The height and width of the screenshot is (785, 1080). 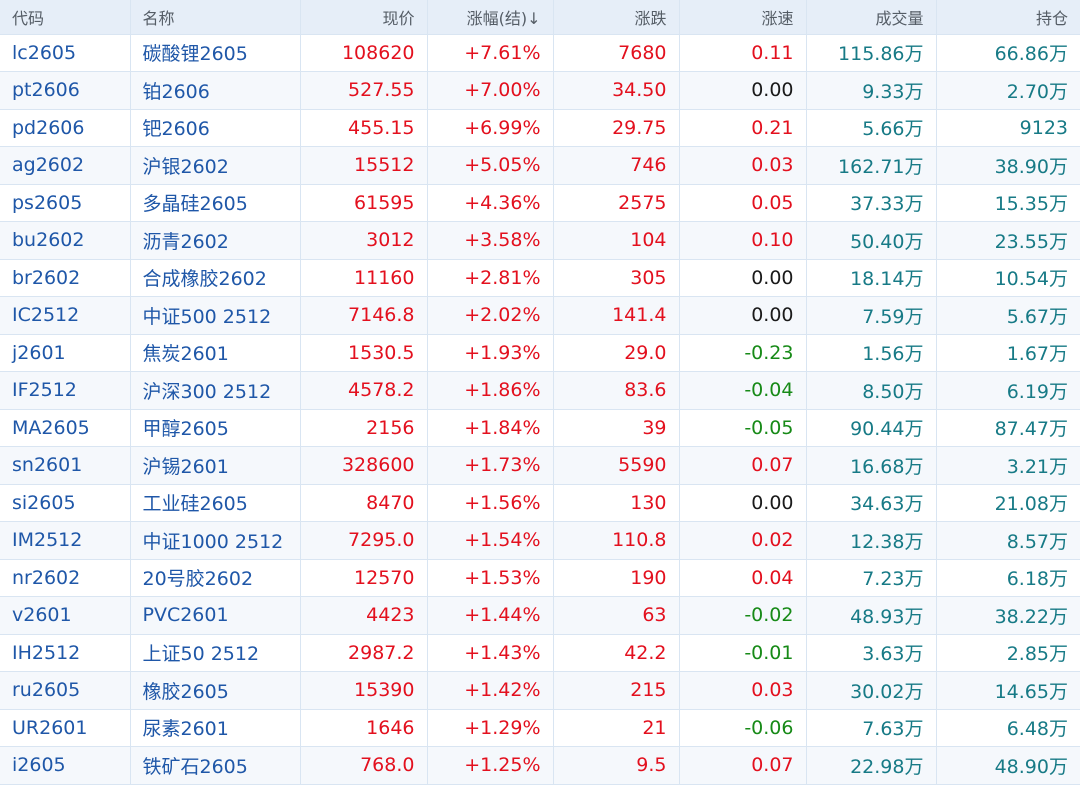 I want to click on cell-name: 工业硅2605, so click(x=215, y=503).